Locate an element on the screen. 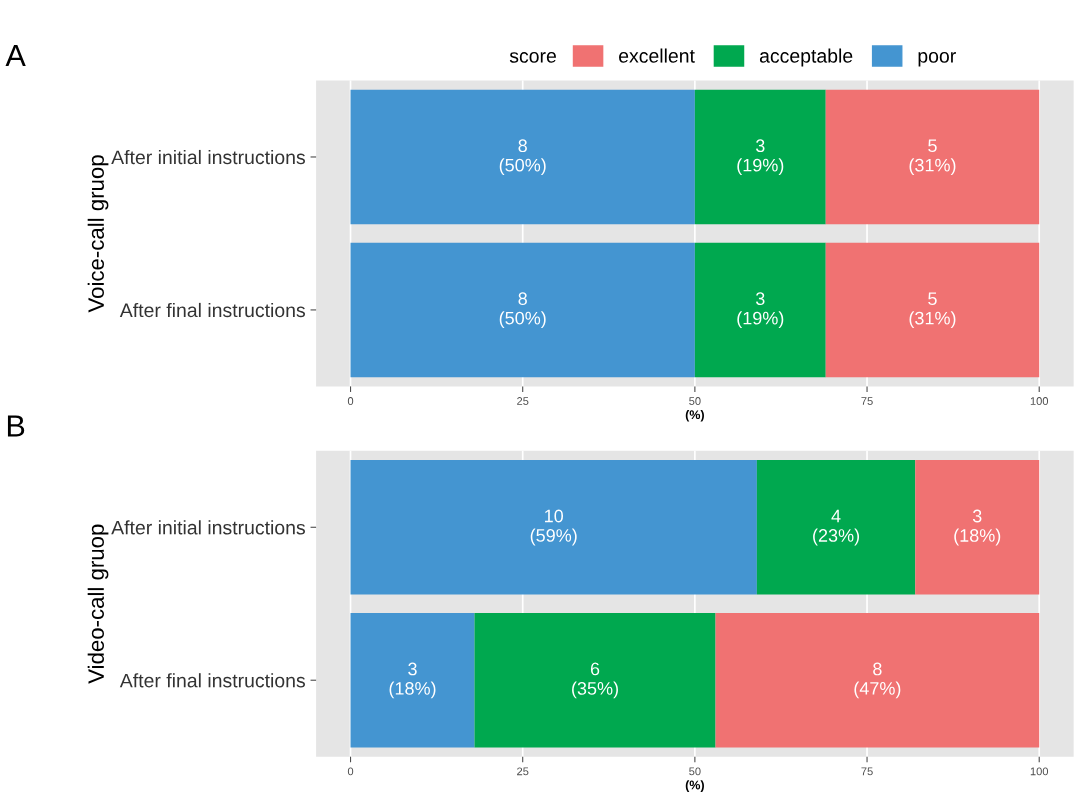 This screenshot has width=1090, height=805. legend-label: excellent is located at coordinates (657, 55).